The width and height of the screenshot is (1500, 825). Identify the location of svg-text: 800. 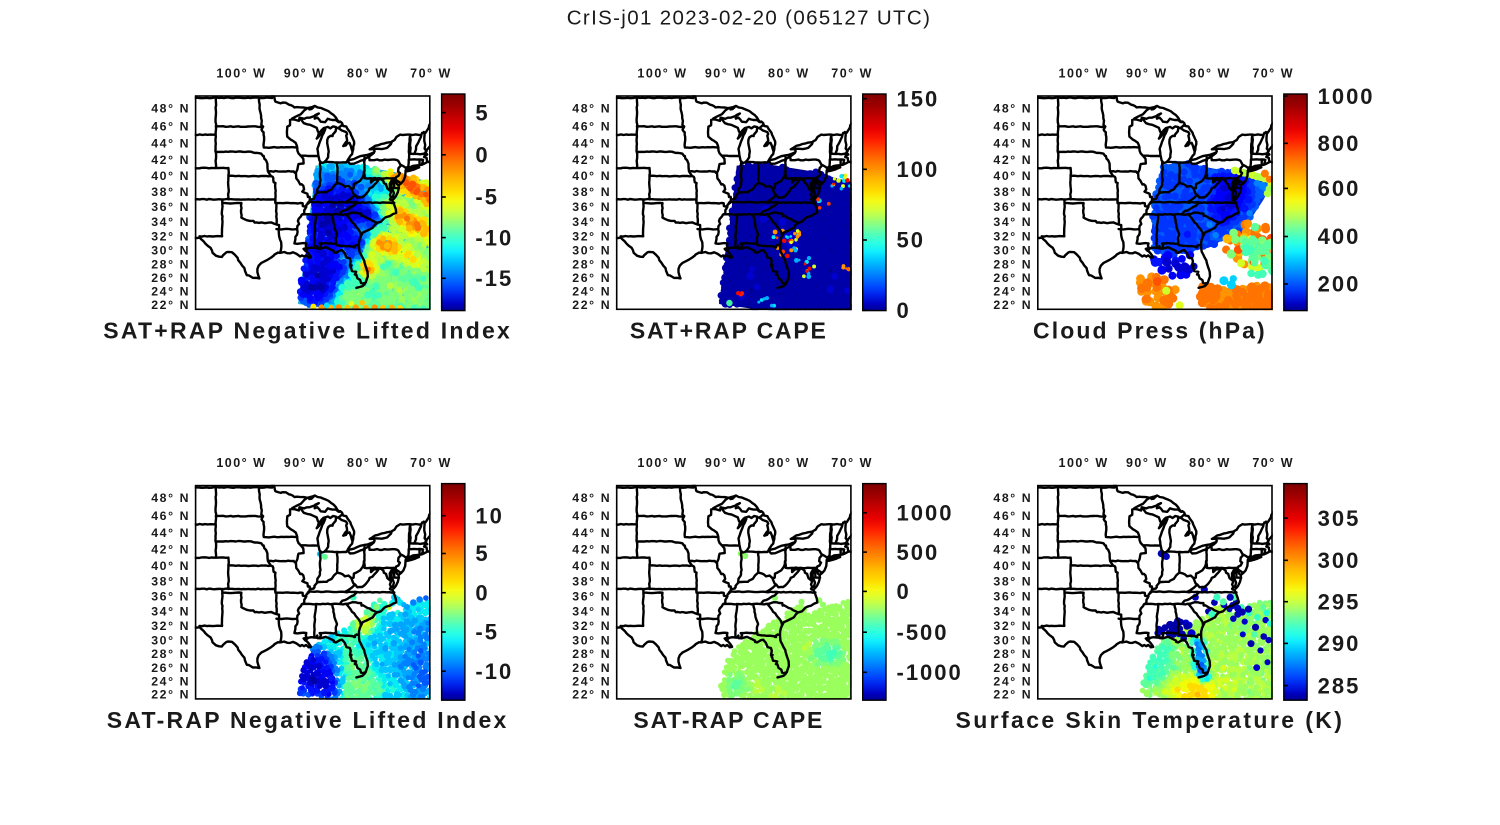
(1339, 143).